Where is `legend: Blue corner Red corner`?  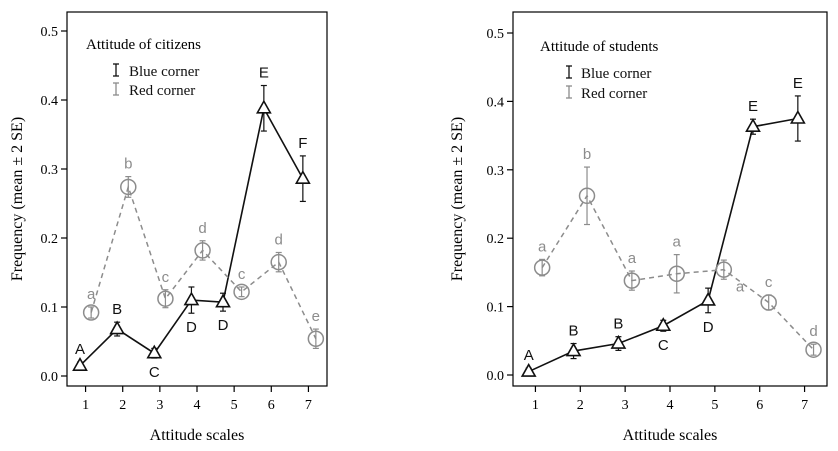 legend: Blue corner Red corner is located at coordinates (608, 83).